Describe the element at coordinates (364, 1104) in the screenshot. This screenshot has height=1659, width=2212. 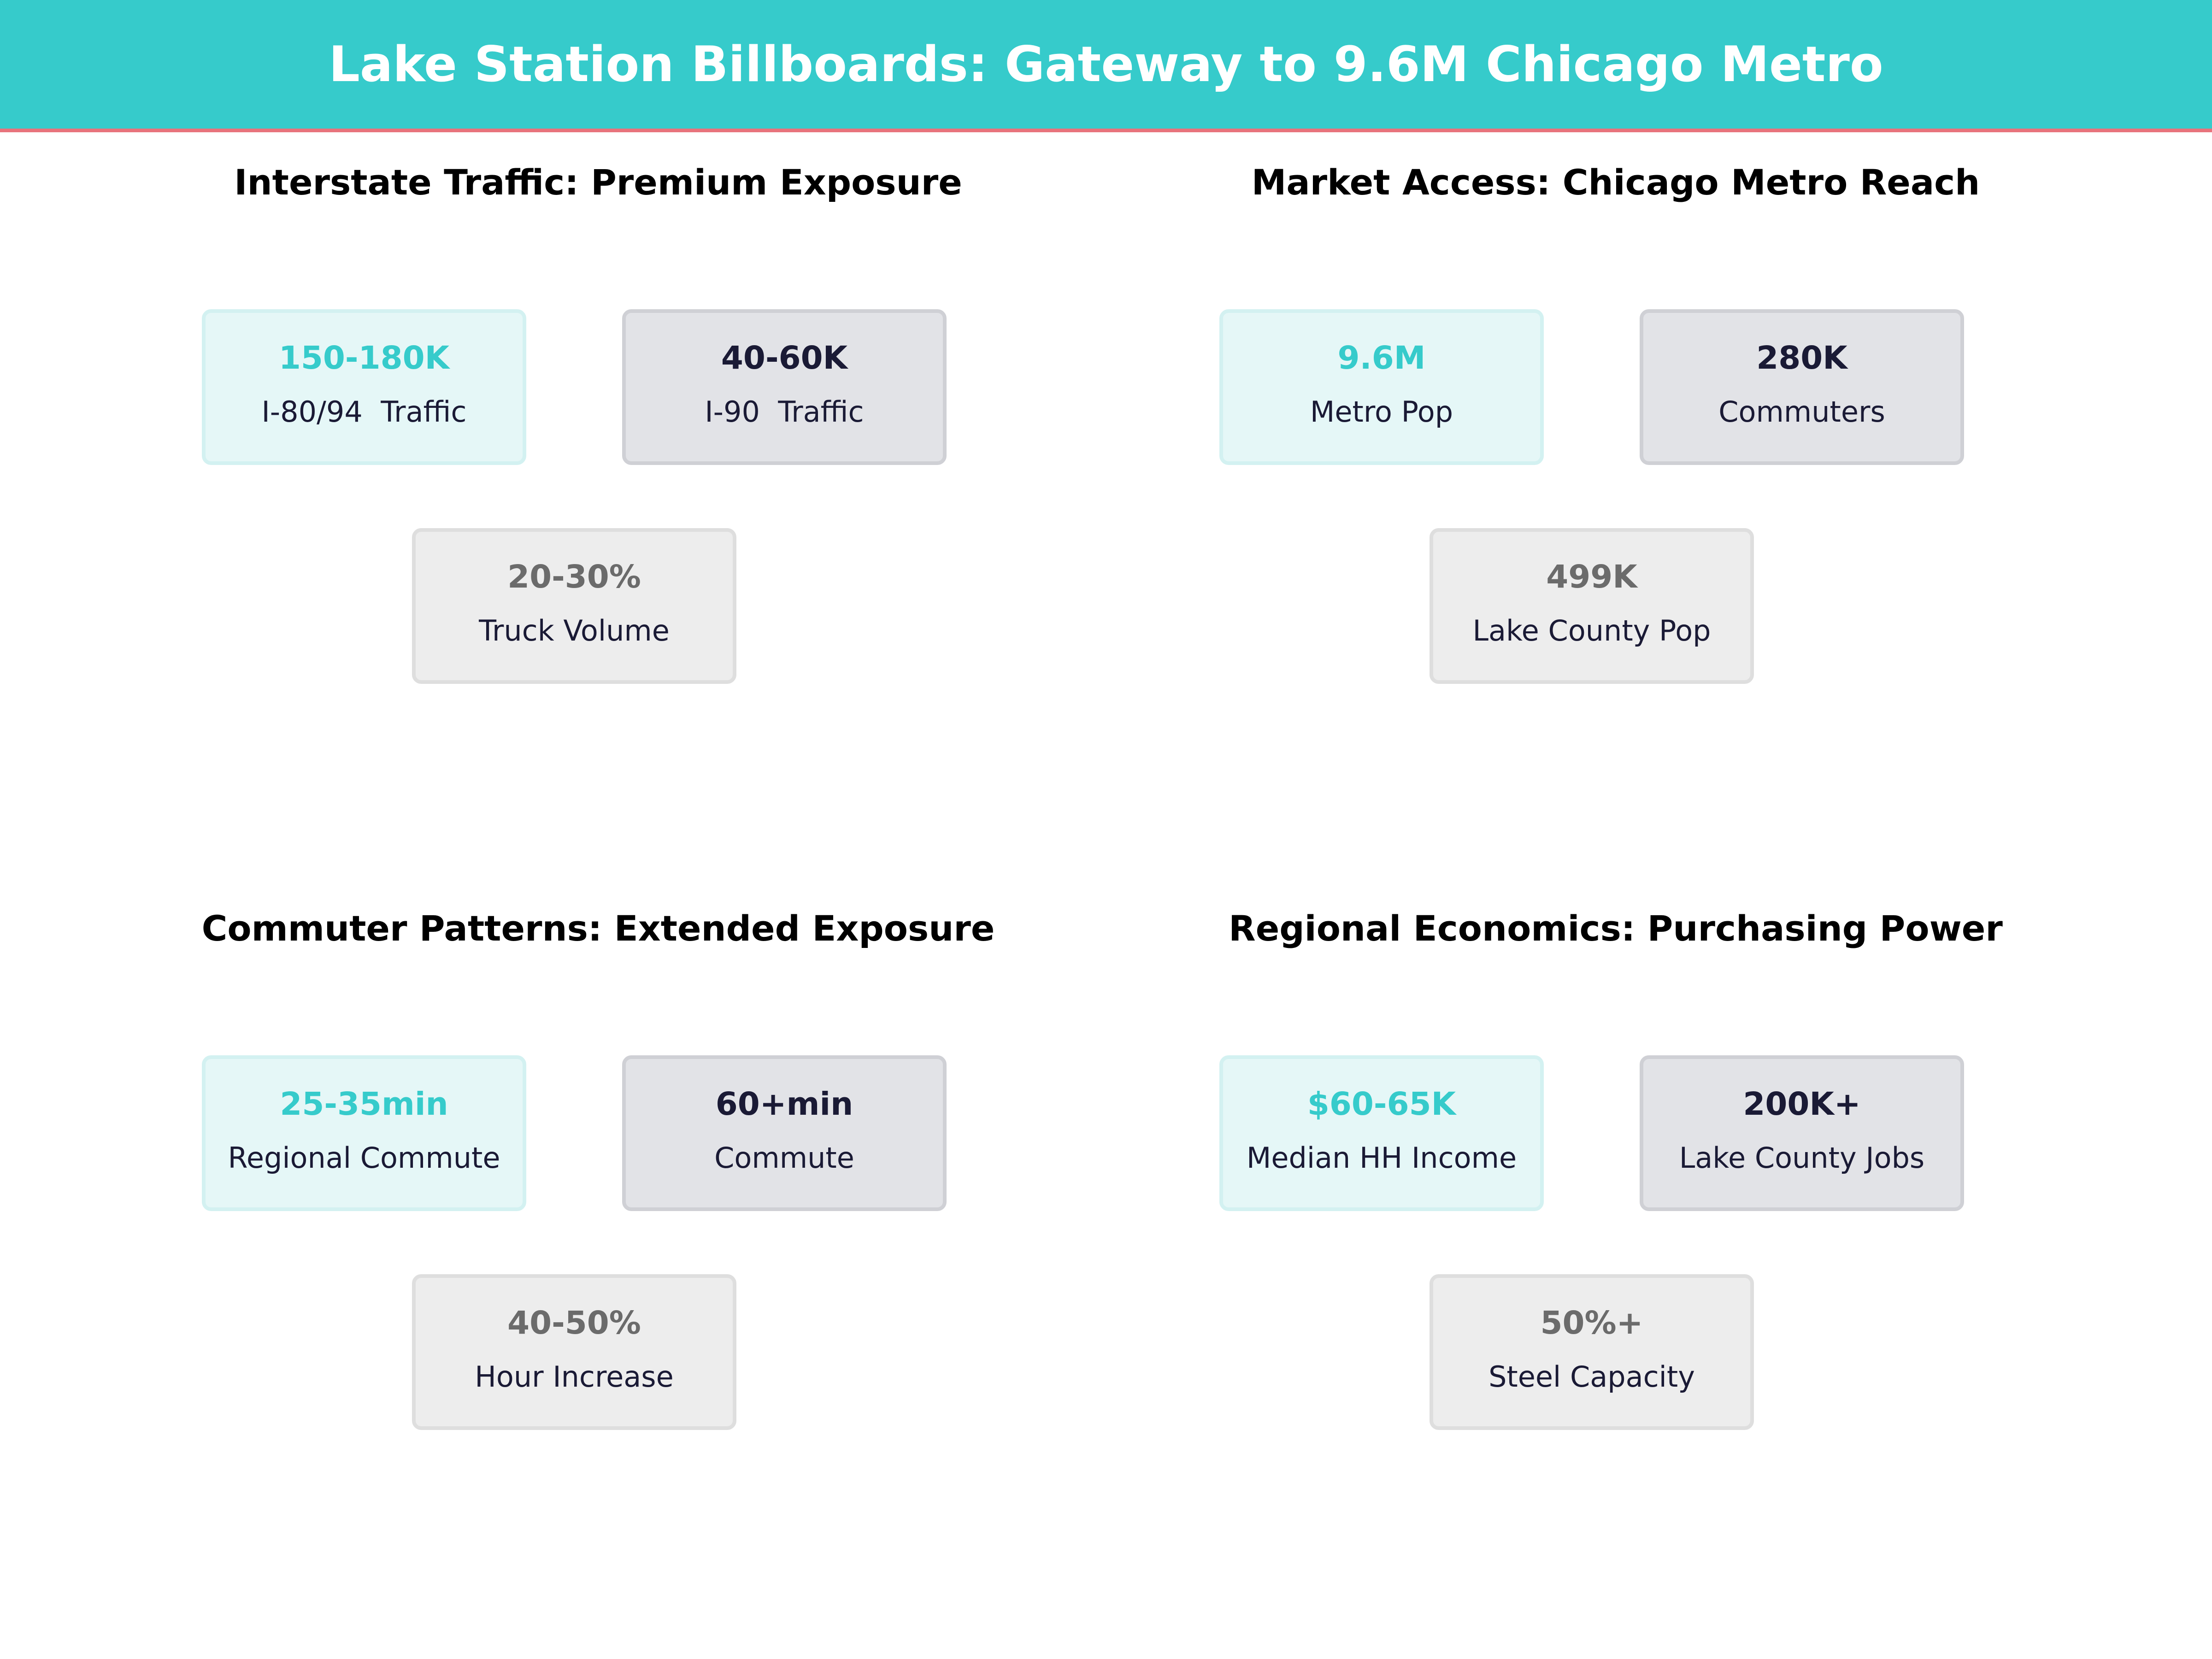
I see `metric-value: 25-35min` at that location.